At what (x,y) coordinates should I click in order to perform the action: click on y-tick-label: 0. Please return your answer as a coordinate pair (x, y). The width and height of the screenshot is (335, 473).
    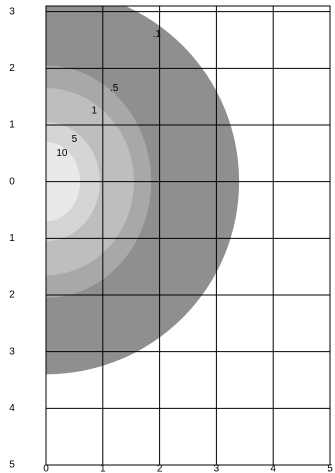
    Looking at the image, I should click on (12, 181).